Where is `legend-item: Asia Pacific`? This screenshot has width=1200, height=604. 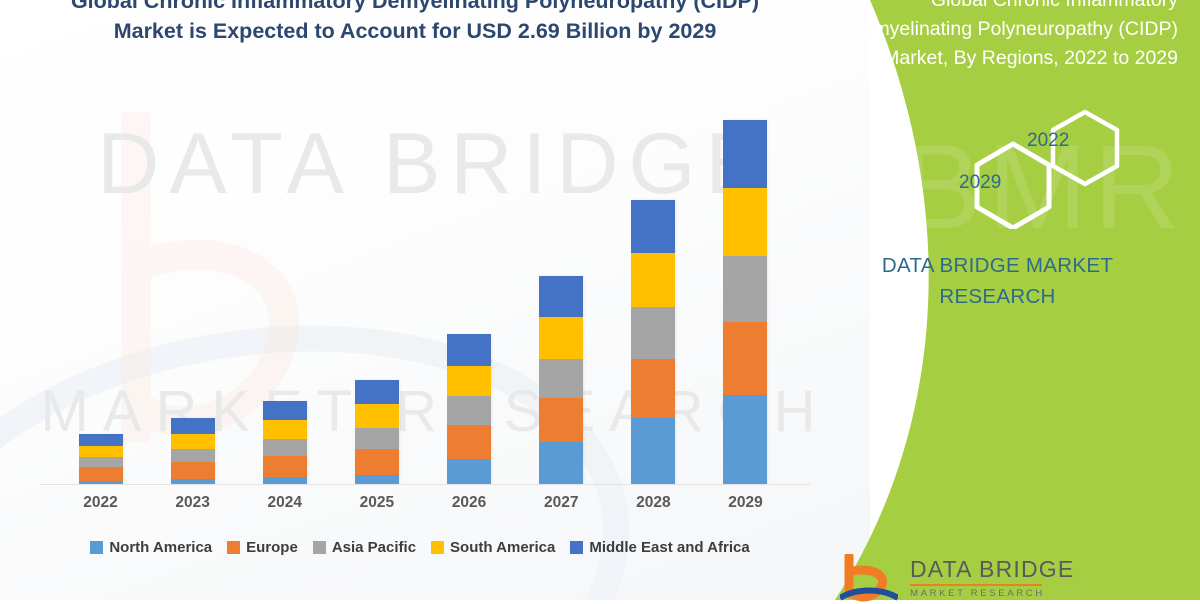
legend-item: Asia Pacific is located at coordinates (364, 547).